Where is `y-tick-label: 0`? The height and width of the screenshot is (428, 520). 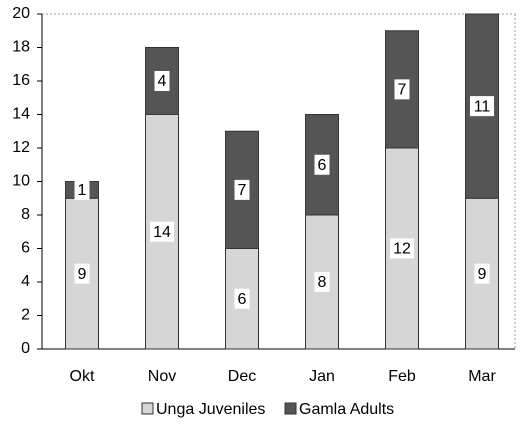 y-tick-label: 0 is located at coordinates (25, 348).